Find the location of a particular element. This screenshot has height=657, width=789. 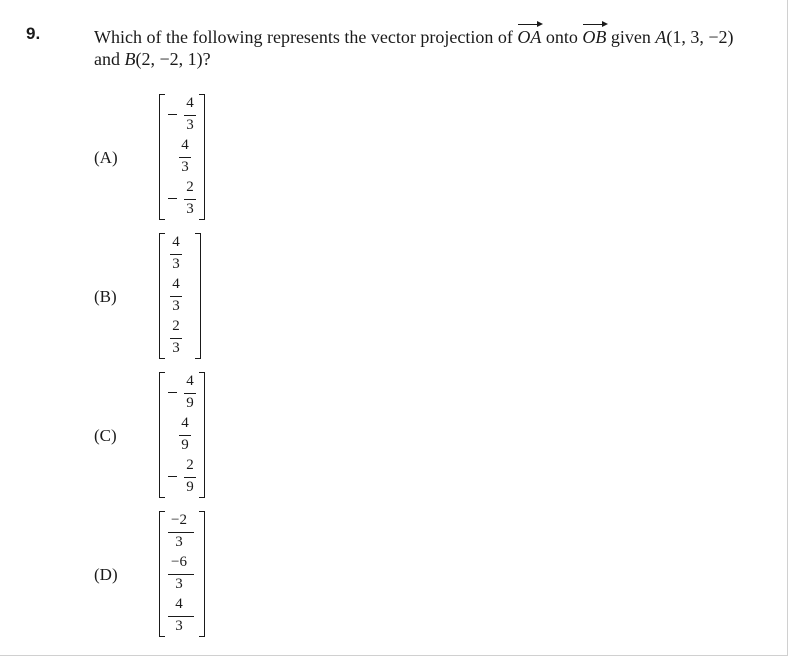

option-c-label: (C) is located at coordinates (105, 435).